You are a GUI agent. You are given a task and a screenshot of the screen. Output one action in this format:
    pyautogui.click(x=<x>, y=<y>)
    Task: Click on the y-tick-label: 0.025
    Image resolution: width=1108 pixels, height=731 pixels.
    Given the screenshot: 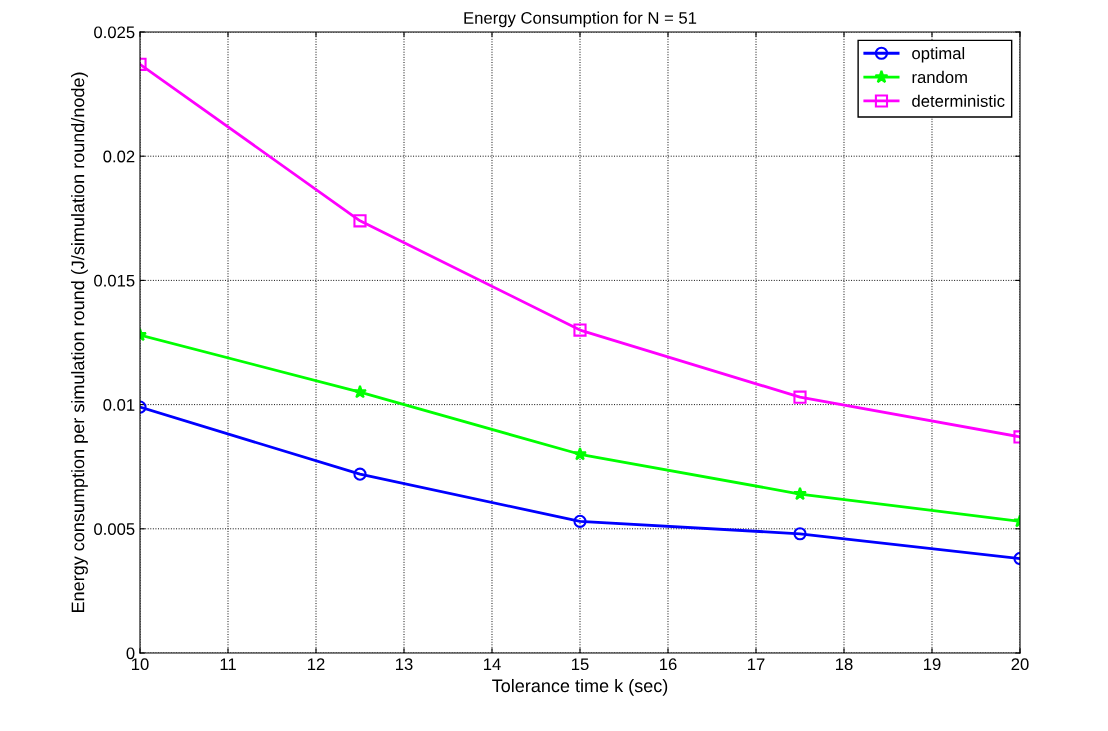 What is the action you would take?
    pyautogui.click(x=114, y=32)
    